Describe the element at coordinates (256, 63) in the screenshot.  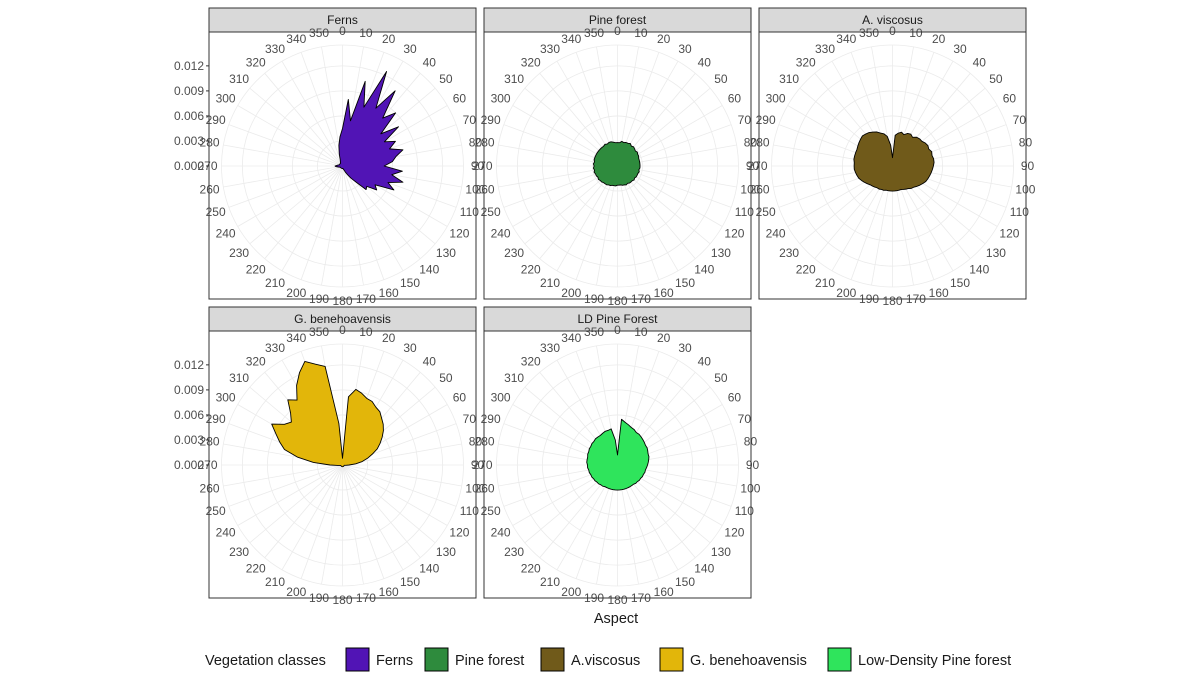
I see `angle-tick-label: 320` at that location.